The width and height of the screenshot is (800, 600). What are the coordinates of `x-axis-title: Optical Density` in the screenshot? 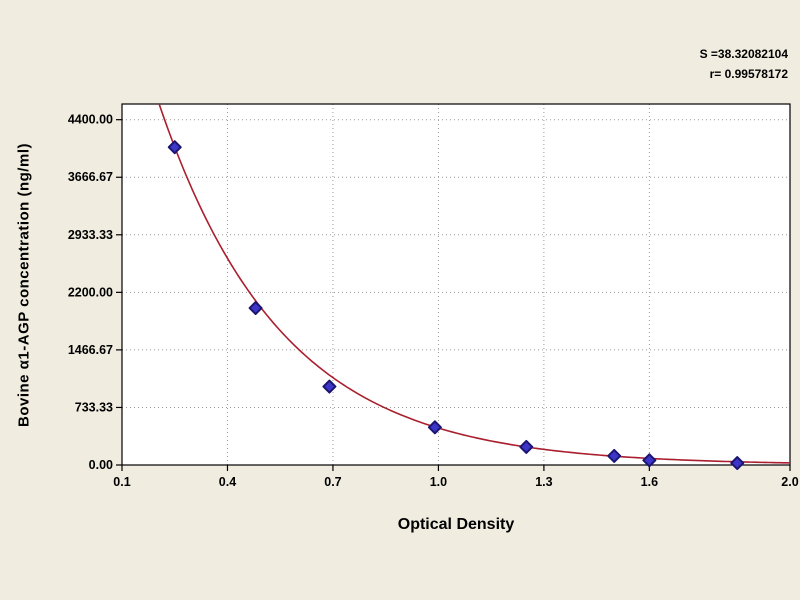 It's located at (456, 524).